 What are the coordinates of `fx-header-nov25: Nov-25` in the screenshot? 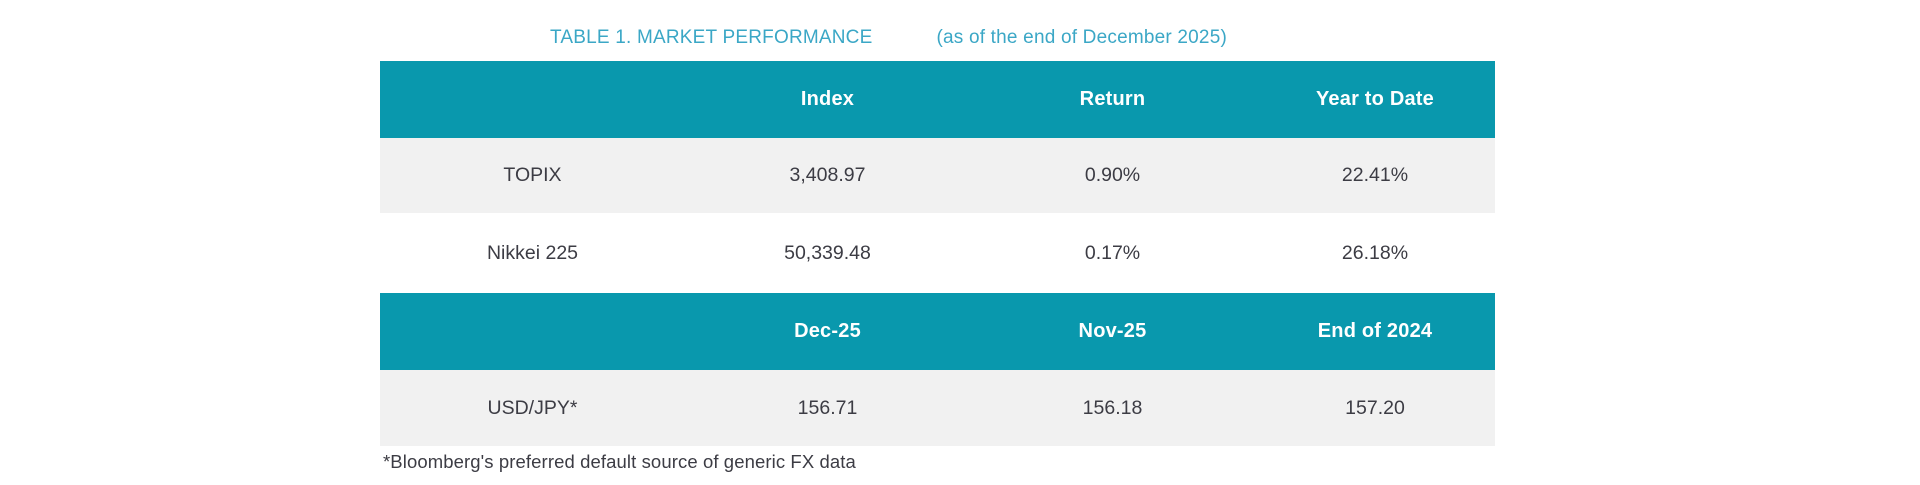 It's located at (1112, 331).